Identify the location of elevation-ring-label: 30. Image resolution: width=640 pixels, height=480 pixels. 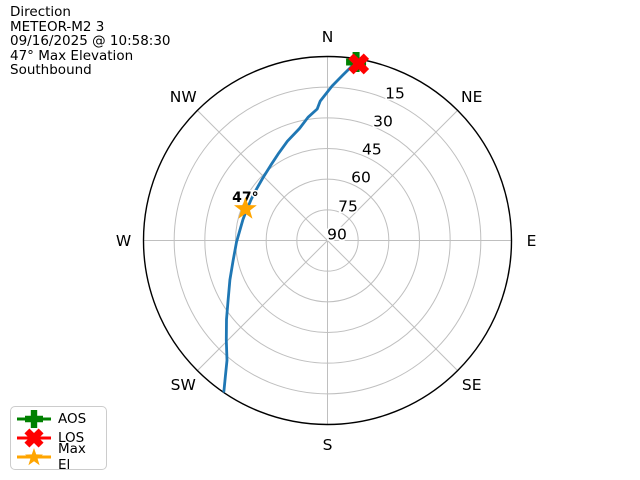
(383, 121).